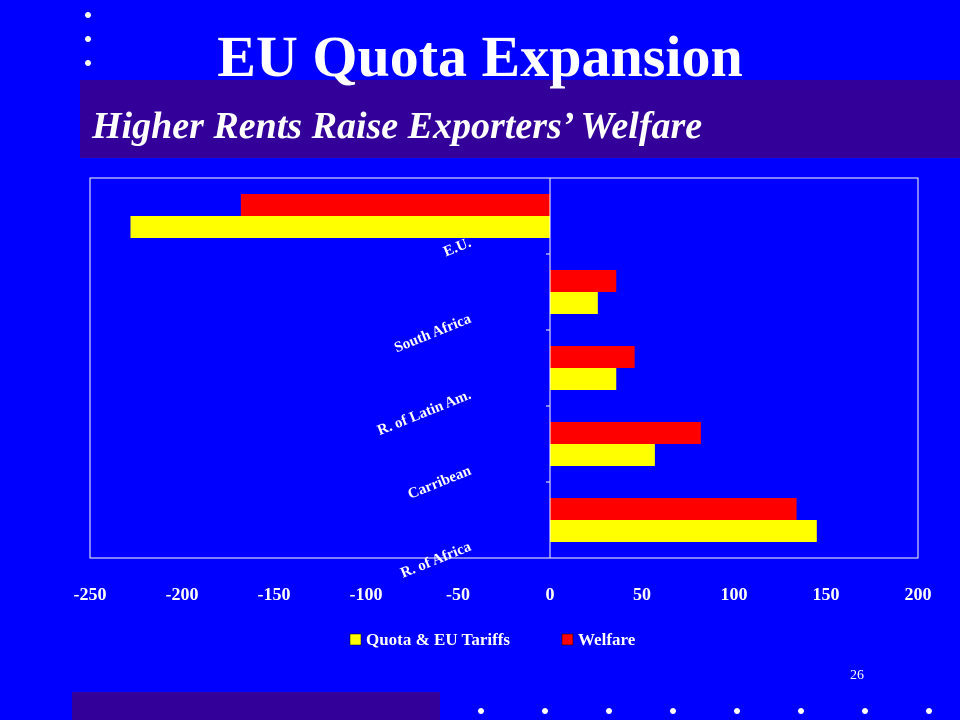 This screenshot has height=720, width=960. What do you see at coordinates (734, 594) in the screenshot?
I see `x-tick-label: 100` at bounding box center [734, 594].